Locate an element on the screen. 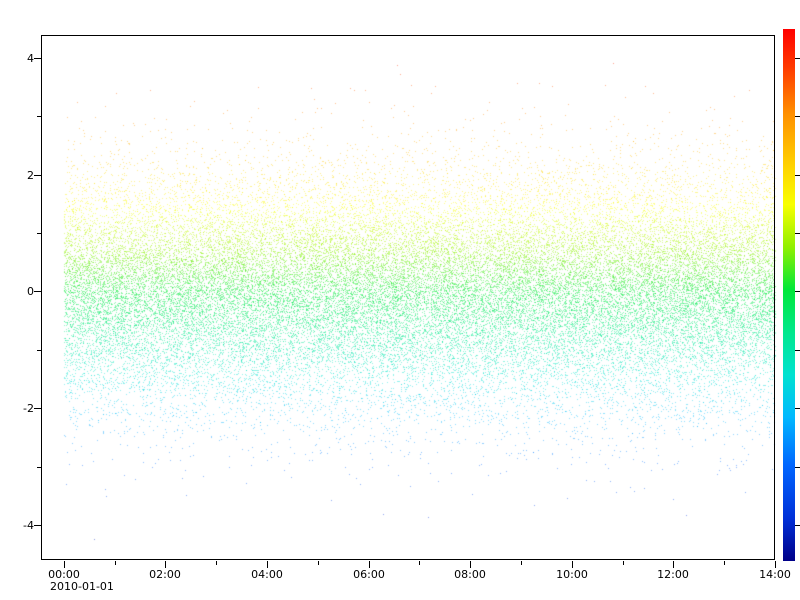 Image resolution: width=800 pixels, height=600 pixels. x-tick-label: 12:00 is located at coordinates (673, 574).